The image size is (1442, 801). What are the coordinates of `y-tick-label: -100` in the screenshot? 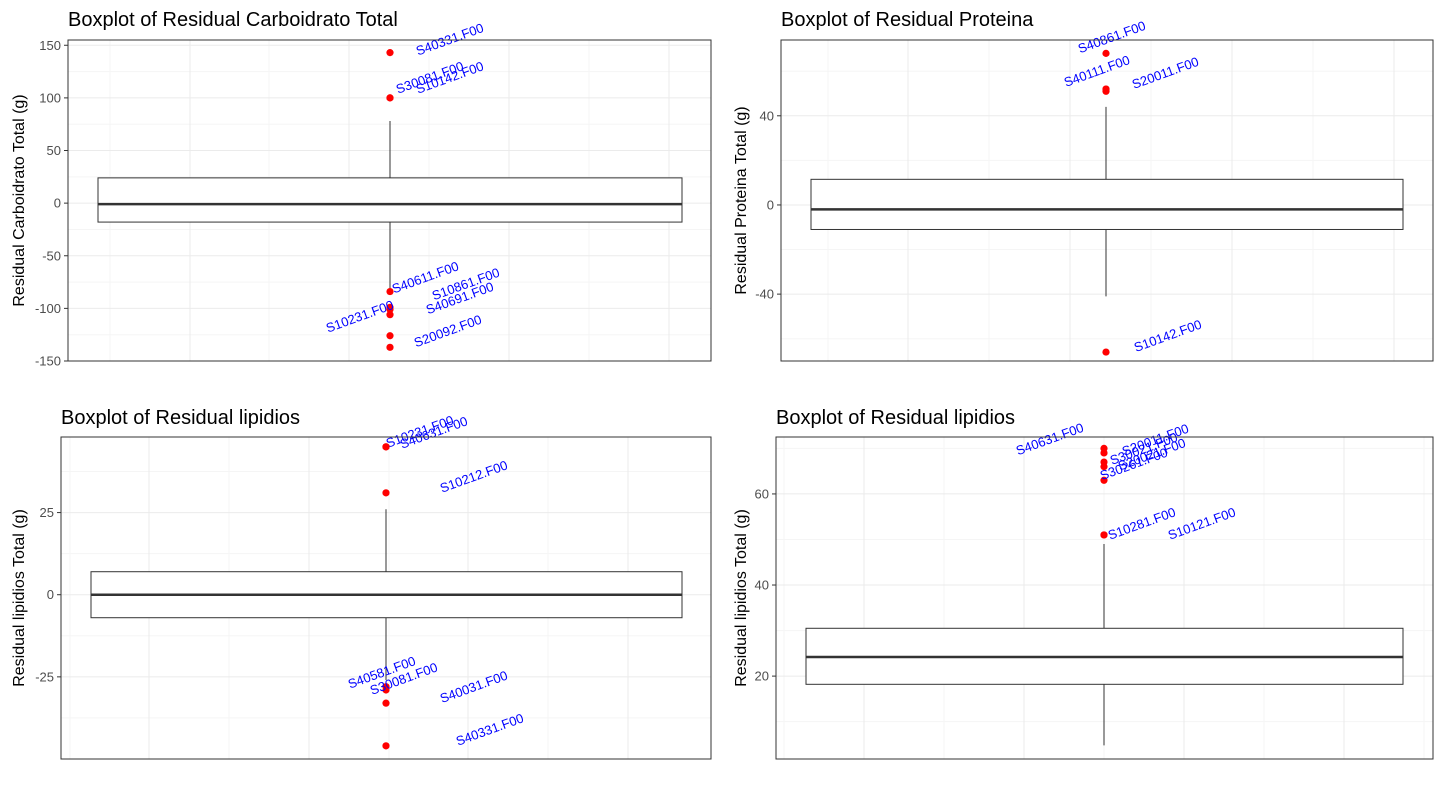 It's located at (48, 308).